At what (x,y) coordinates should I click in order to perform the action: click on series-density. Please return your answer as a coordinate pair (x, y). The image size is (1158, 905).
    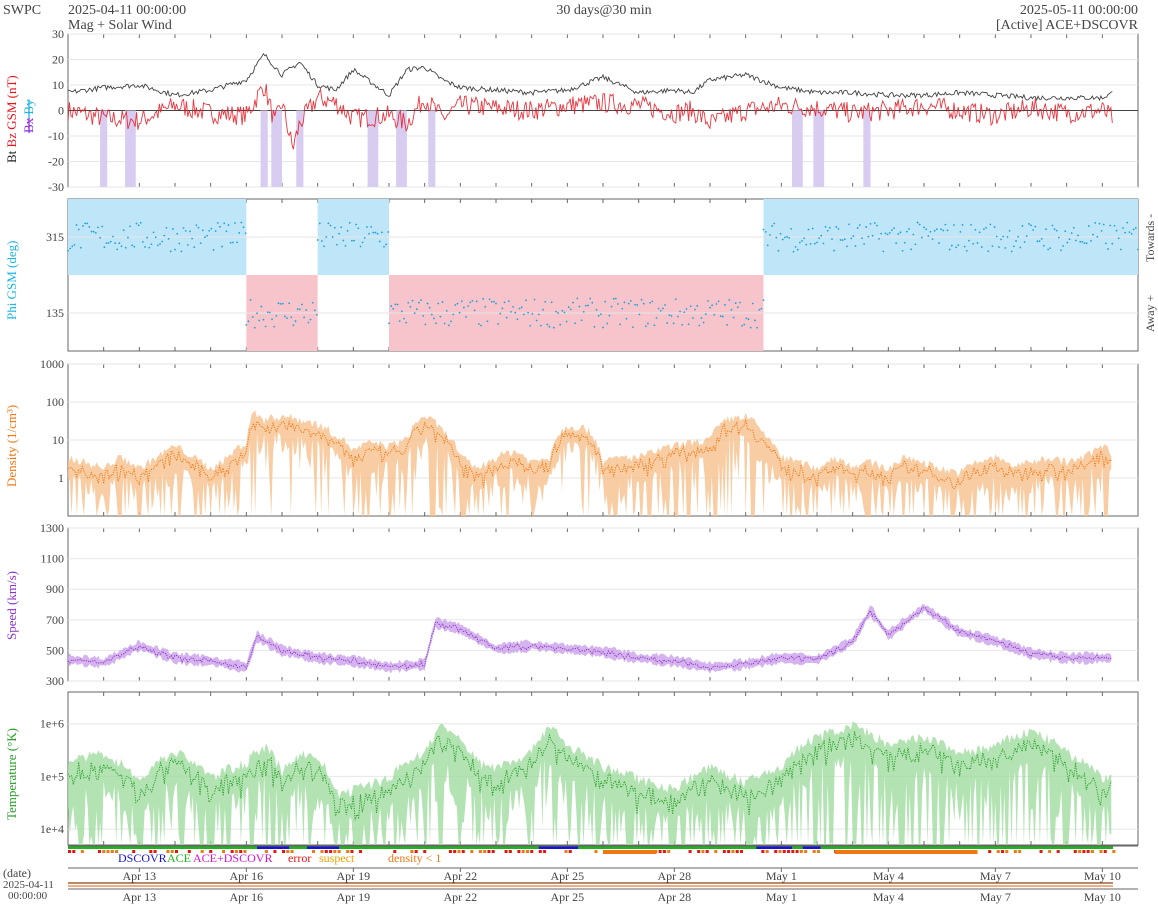
    Looking at the image, I should click on (589, 454).